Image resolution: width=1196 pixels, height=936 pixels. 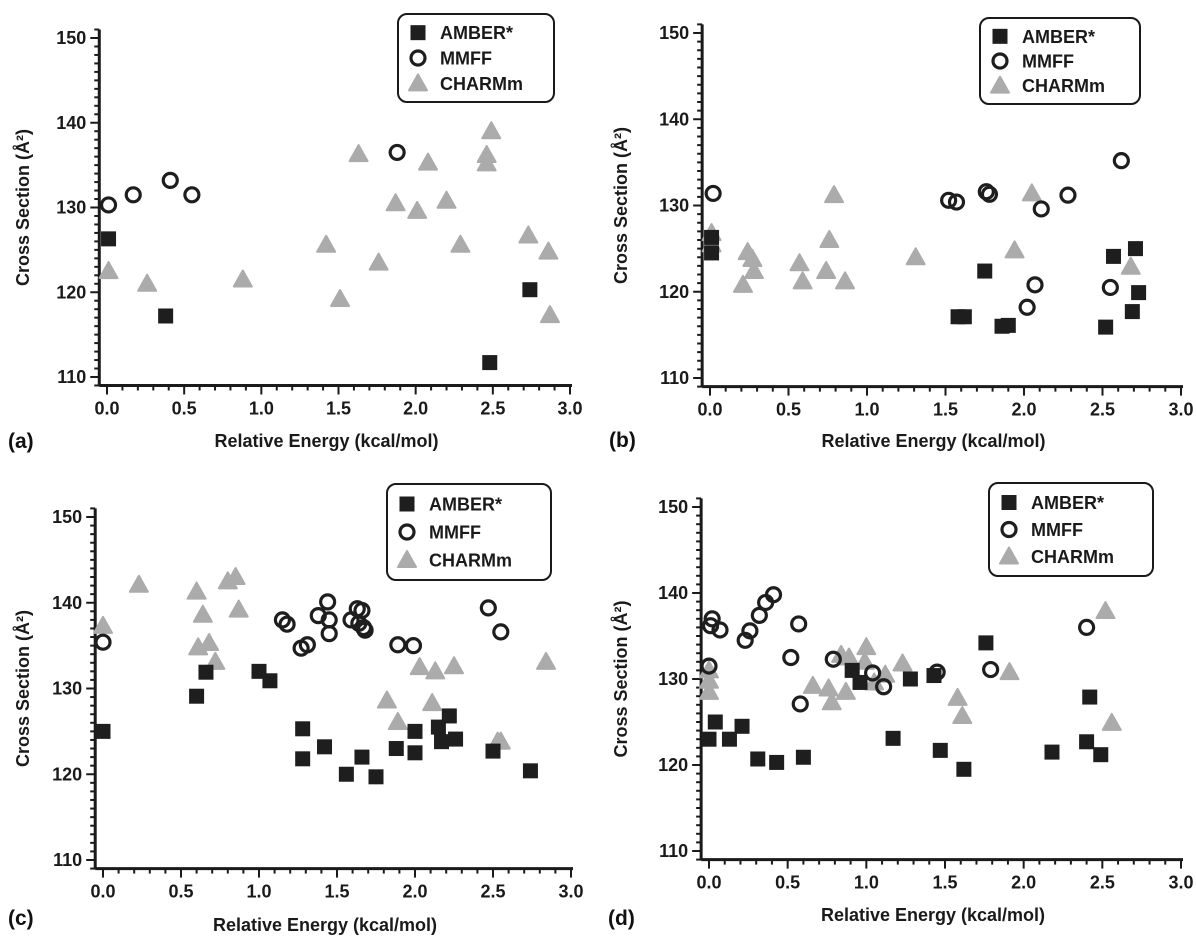 I want to click on x-tick-label: 1.5, so click(x=944, y=883).